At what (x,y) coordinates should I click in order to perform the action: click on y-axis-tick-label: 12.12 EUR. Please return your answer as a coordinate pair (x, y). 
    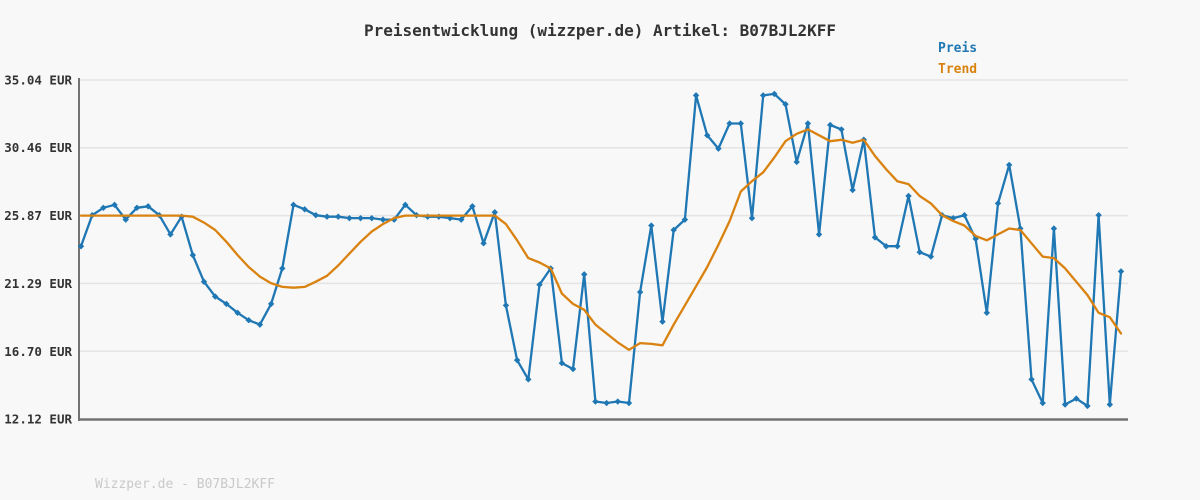
    Looking at the image, I should click on (38, 419).